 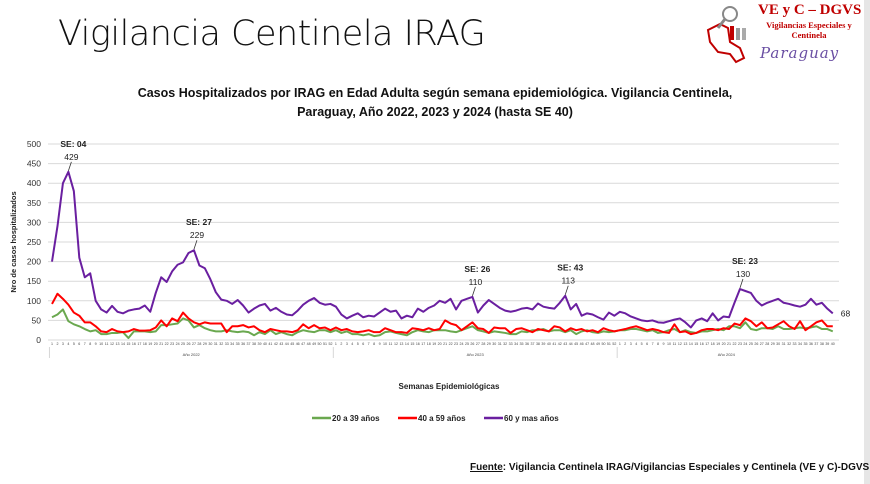 I want to click on y-tick-label: 350, so click(x=34, y=203).